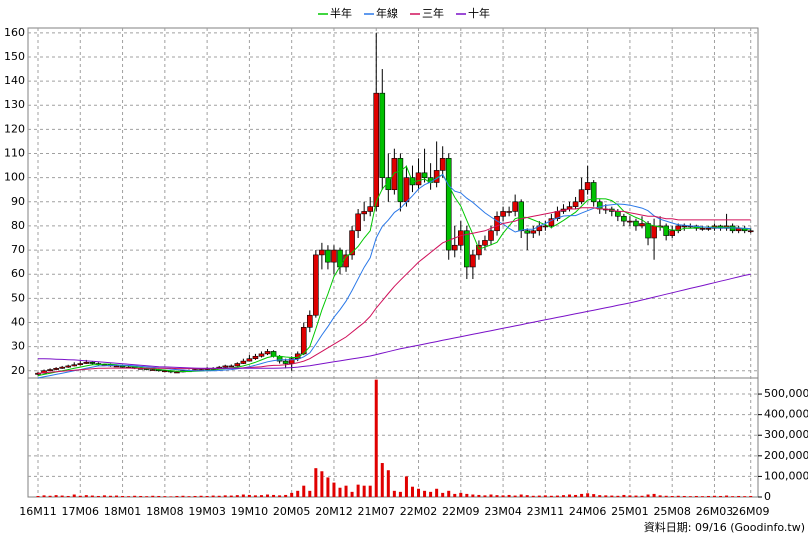  Describe the element at coordinates (14, 128) in the screenshot. I see `y-tick-label: 120` at that location.